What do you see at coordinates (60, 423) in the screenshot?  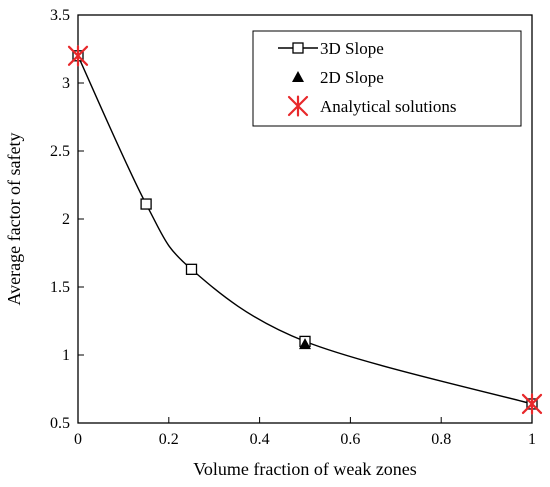 I see `y-tick-label: 0.5` at bounding box center [60, 423].